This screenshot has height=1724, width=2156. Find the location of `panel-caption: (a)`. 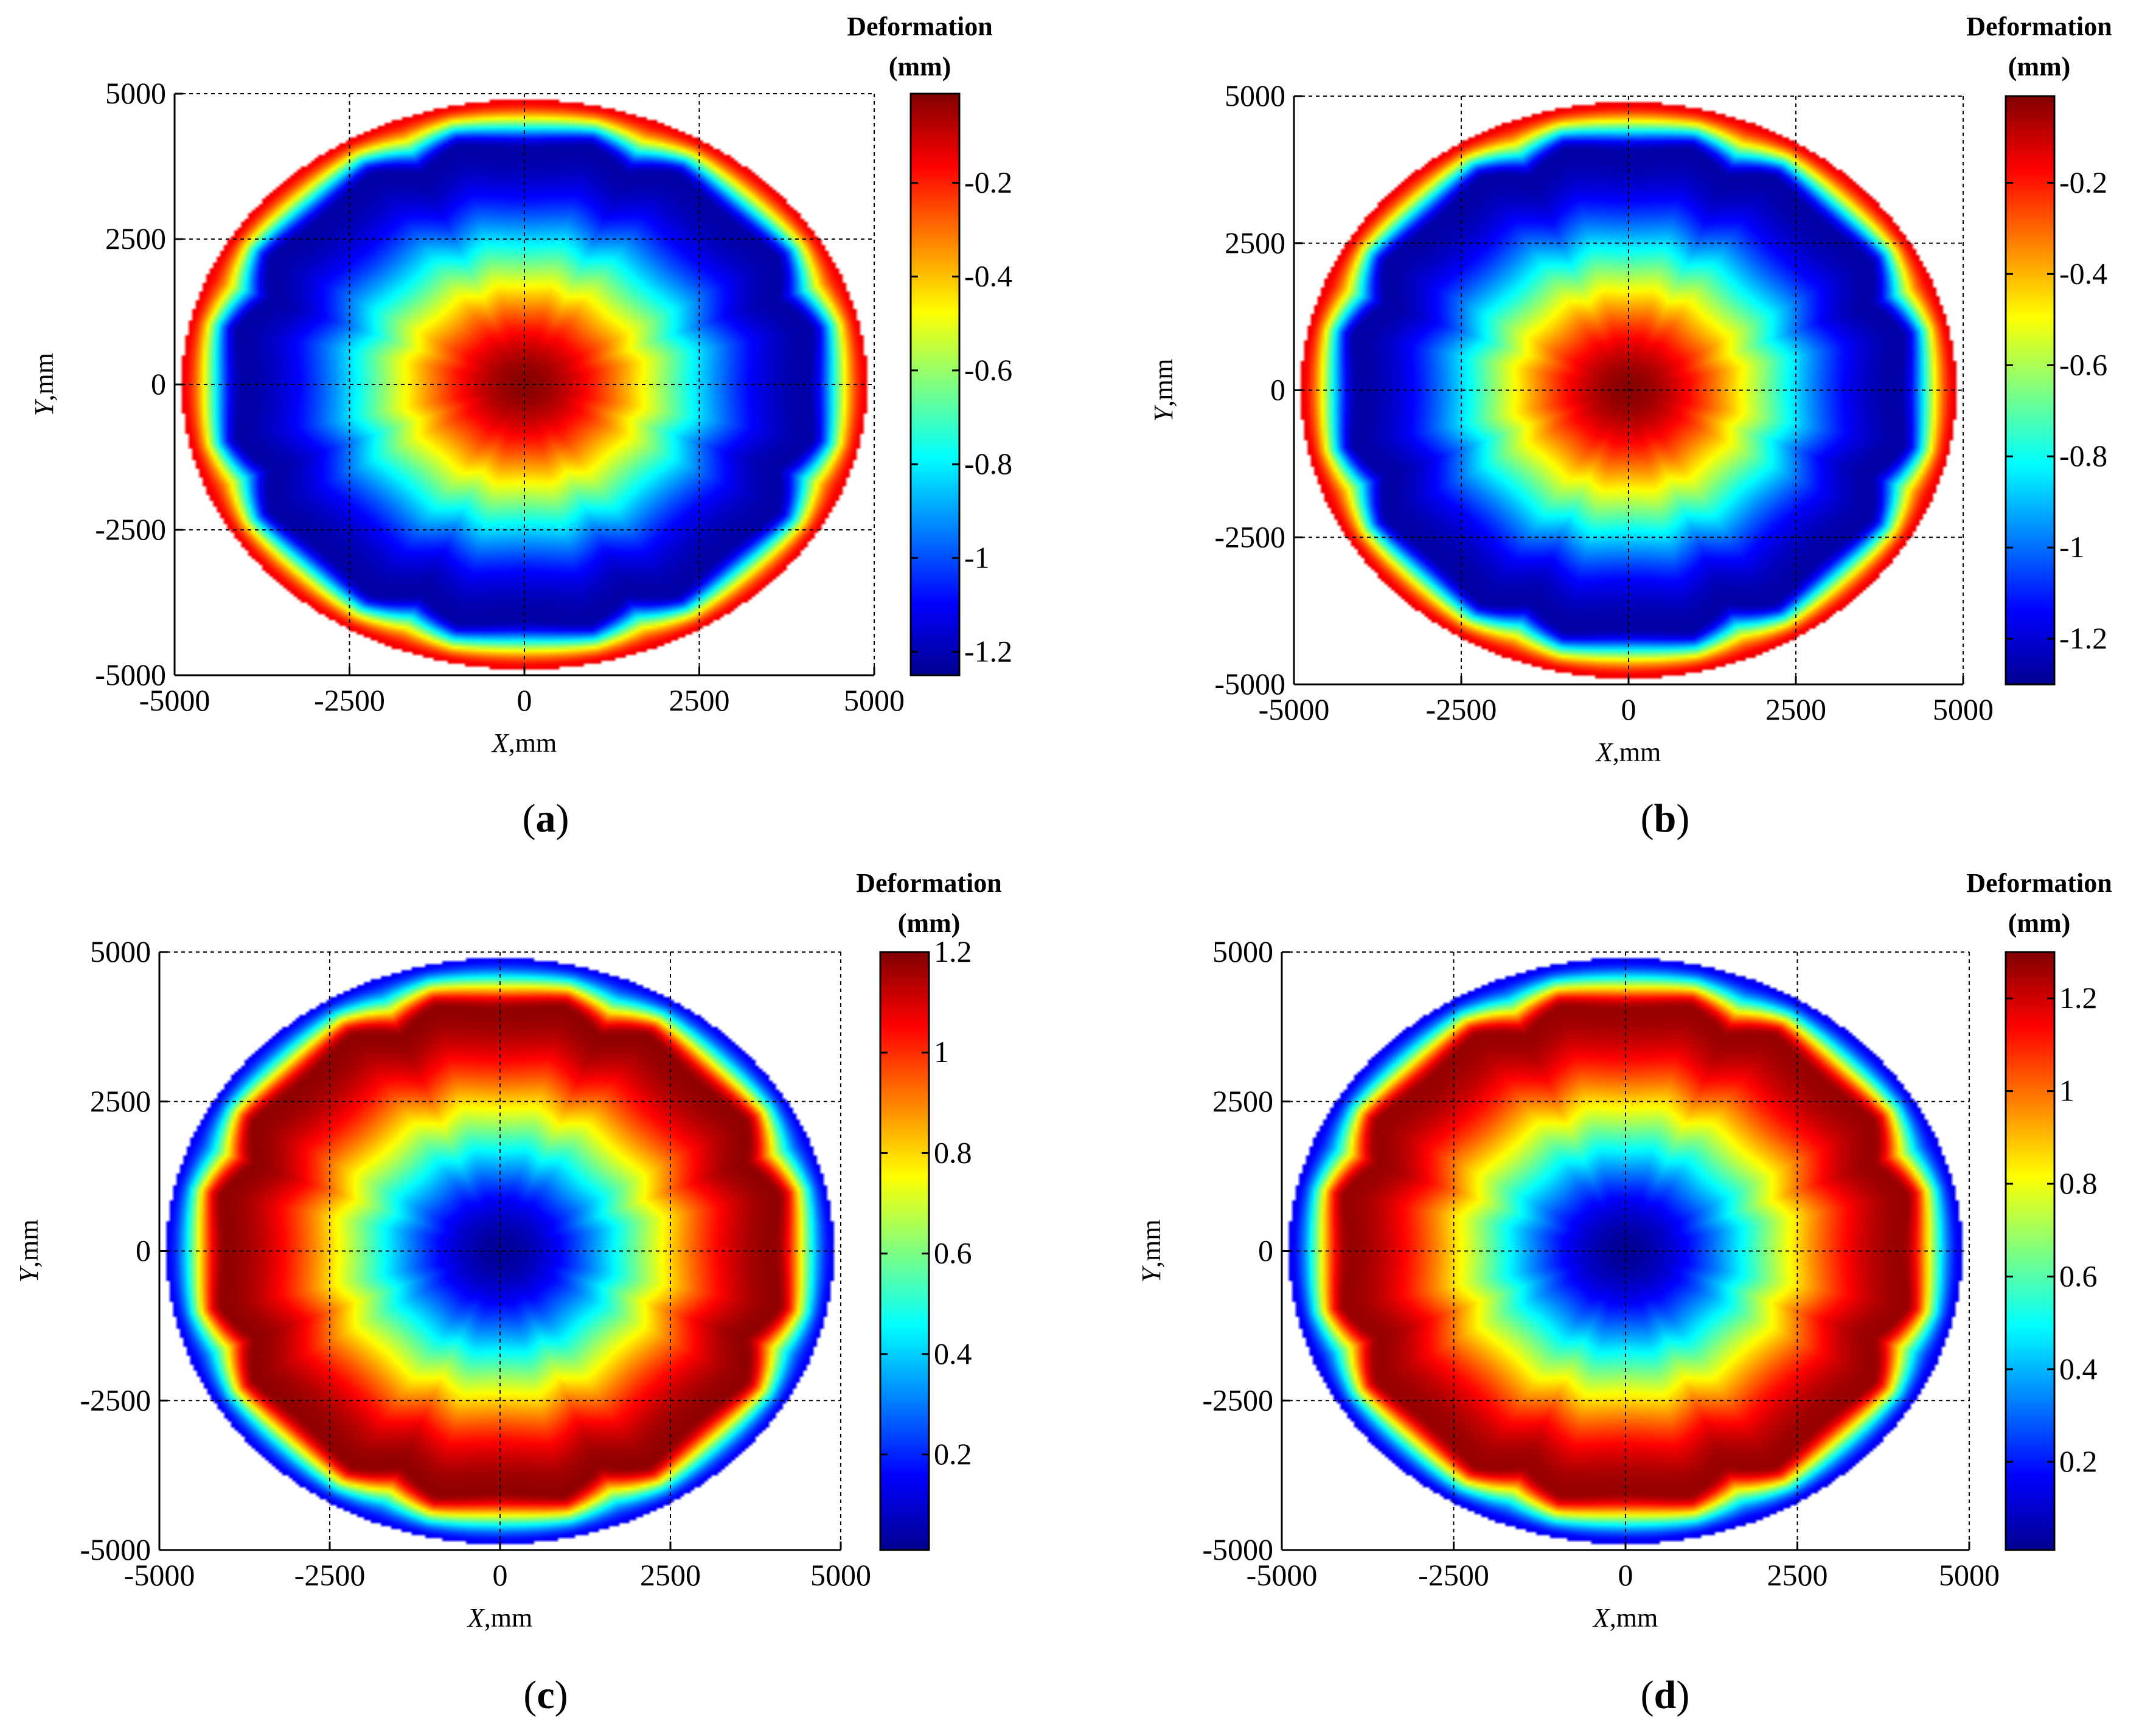

panel-caption: (a) is located at coordinates (546, 819).